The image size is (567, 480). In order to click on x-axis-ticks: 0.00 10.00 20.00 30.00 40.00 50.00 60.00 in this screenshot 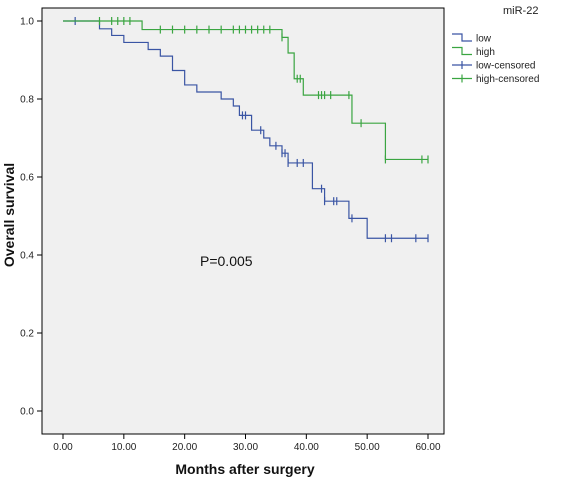, I will do `click(247, 443)`.